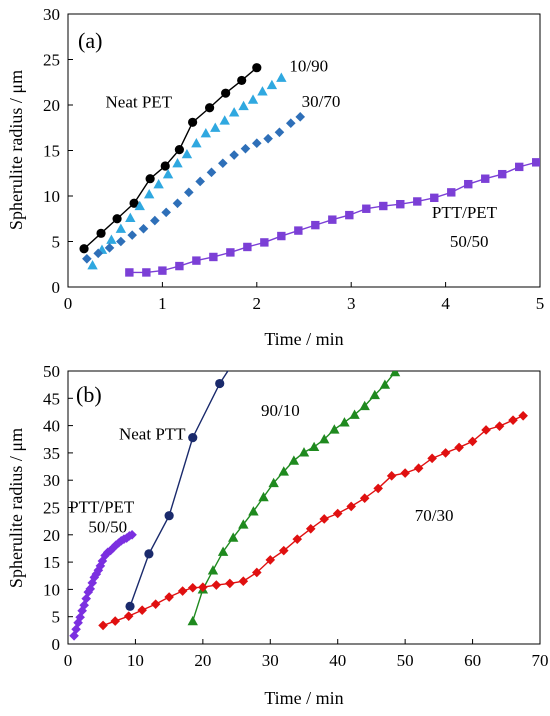  Describe the element at coordinates (51, 535) in the screenshot. I see `y-tick-label: 20` at that location.